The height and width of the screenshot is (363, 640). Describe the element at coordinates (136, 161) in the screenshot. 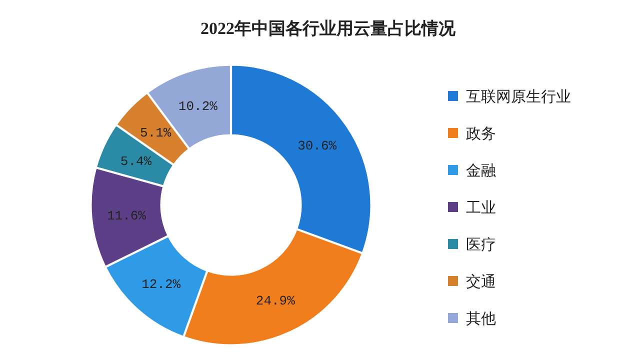

I see `data-label: 5.4%` at that location.